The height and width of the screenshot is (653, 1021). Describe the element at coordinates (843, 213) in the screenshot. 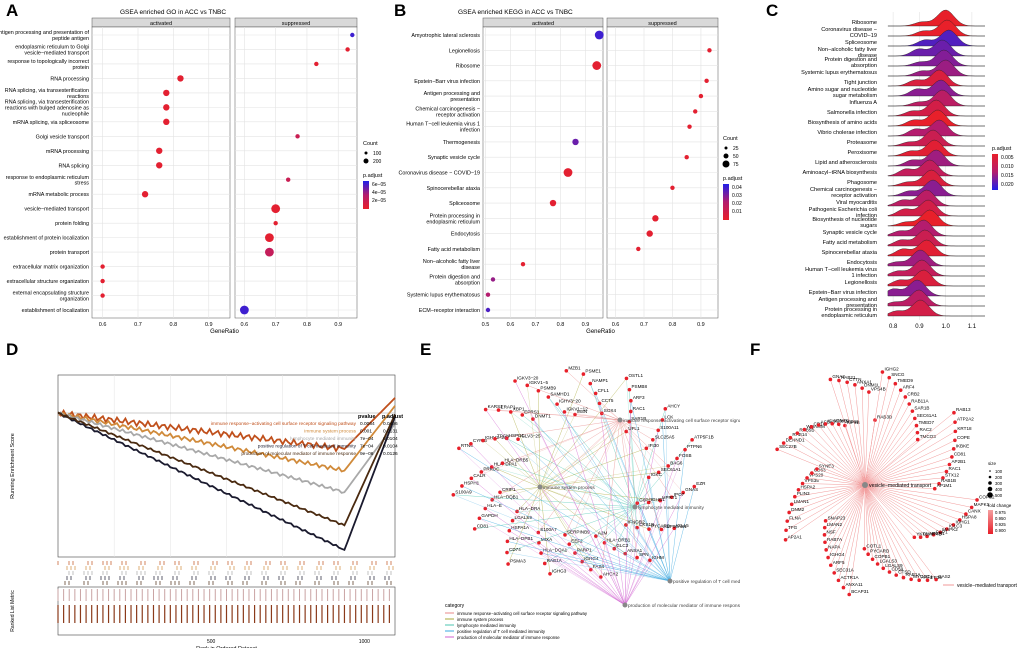

I see `ridge-label: Pathogenic Escherichia coli infection` at that location.